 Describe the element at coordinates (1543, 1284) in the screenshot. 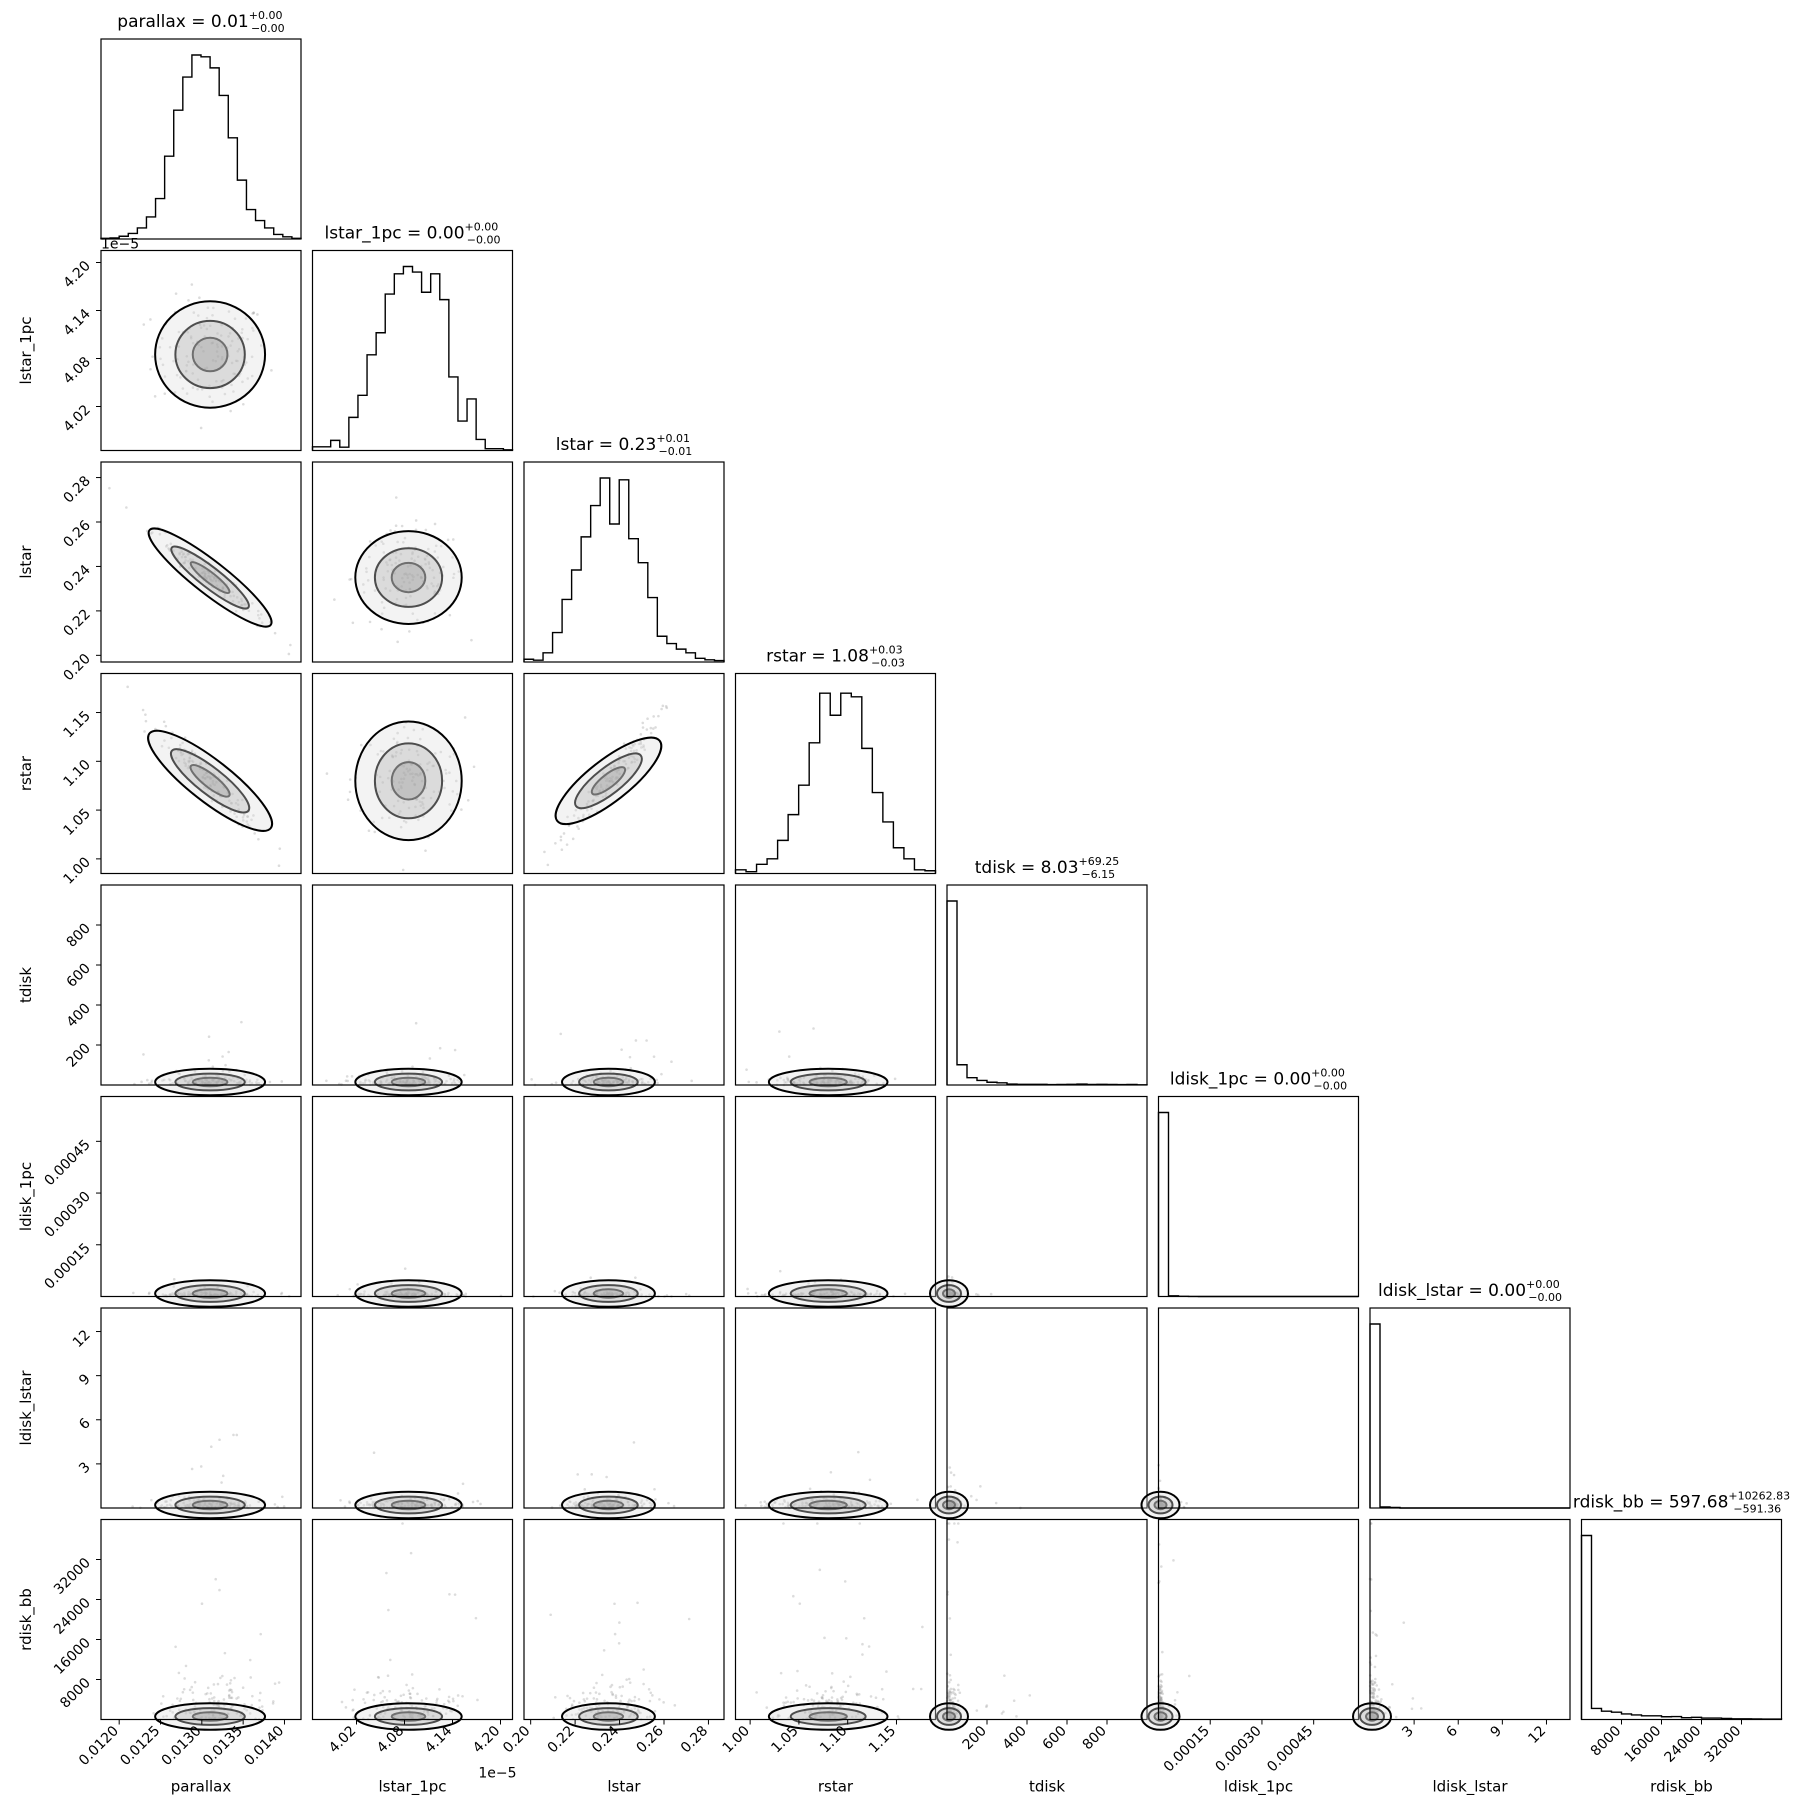

I see `title-sup: +0.00` at that location.